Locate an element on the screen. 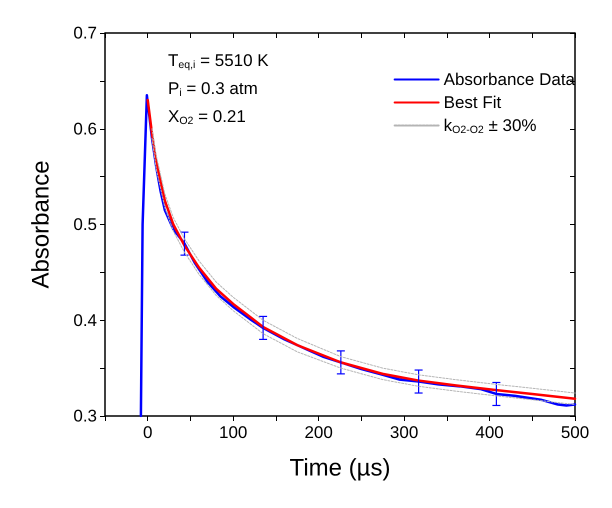 The image size is (612, 508). y-tick-label: 0.5 is located at coordinates (85, 224).